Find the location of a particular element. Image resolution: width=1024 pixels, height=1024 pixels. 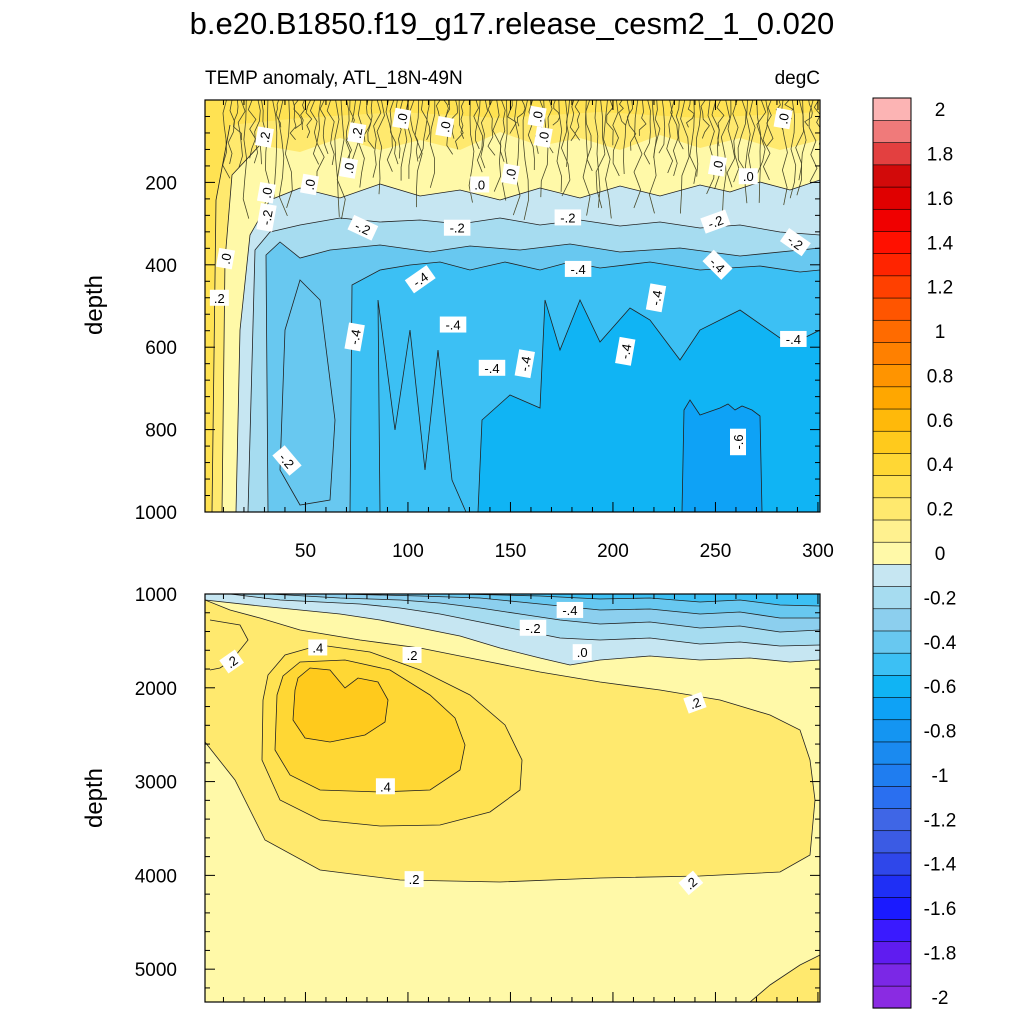

y-tick-label: 2000 is located at coordinates (156, 689).